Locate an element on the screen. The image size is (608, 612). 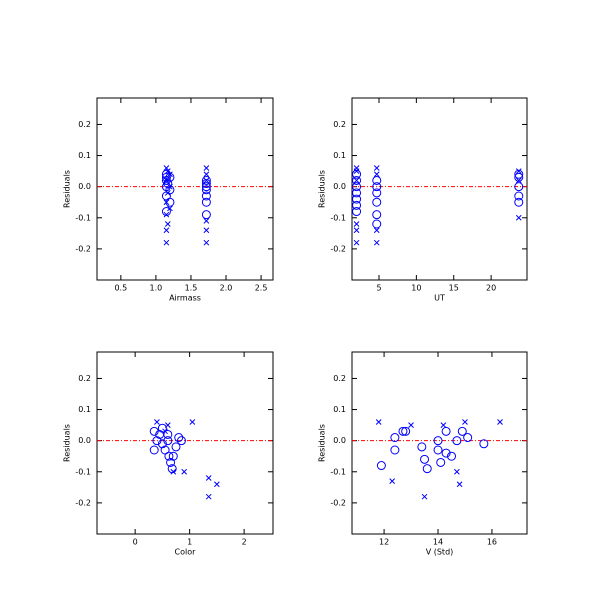
x-tick-label: 2 is located at coordinates (244, 542).